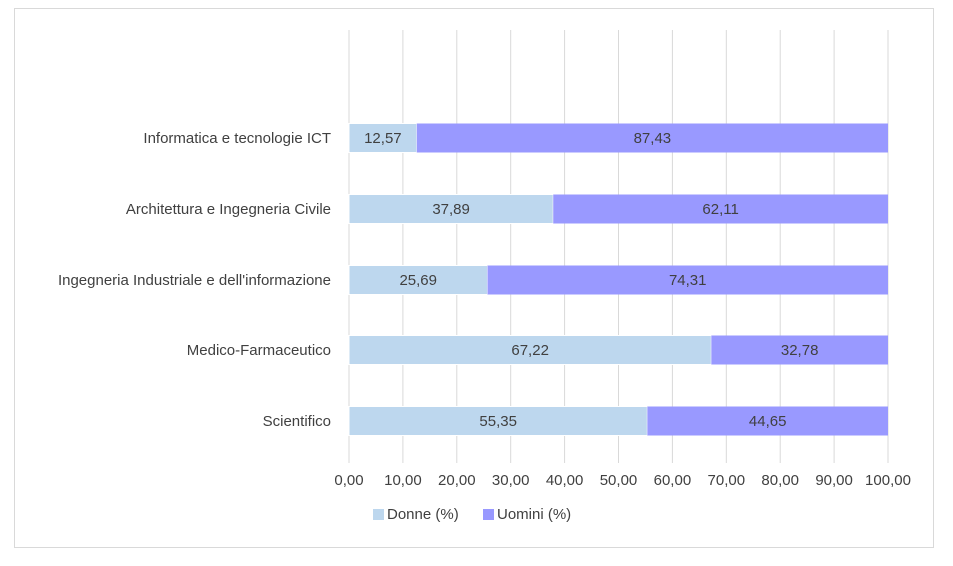  Describe the element at coordinates (530, 350) in the screenshot. I see `data-label: 67,22` at that location.